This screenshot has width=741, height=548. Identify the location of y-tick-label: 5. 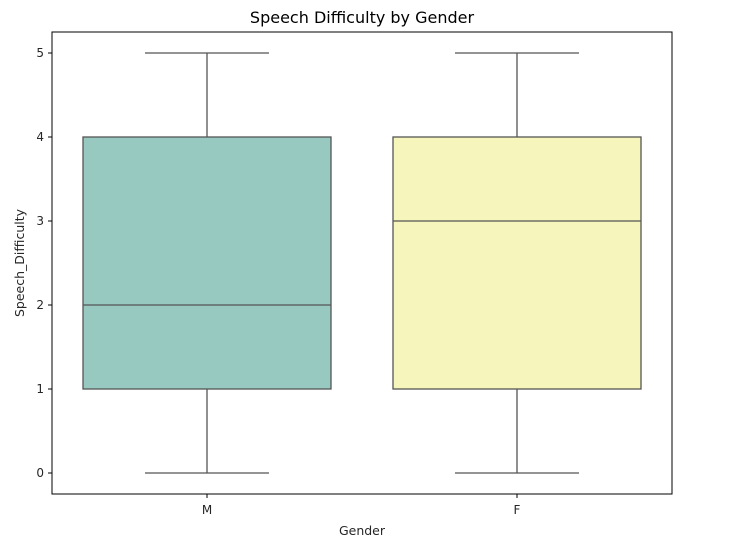
(40, 53).